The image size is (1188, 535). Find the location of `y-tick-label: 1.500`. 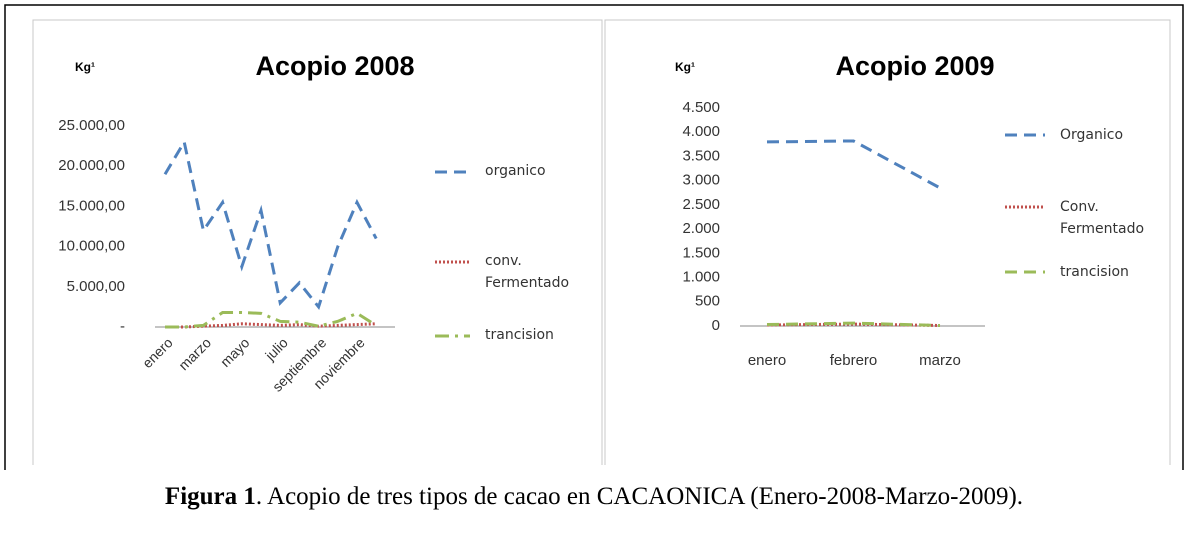

y-tick-label: 1.500 is located at coordinates (701, 252).